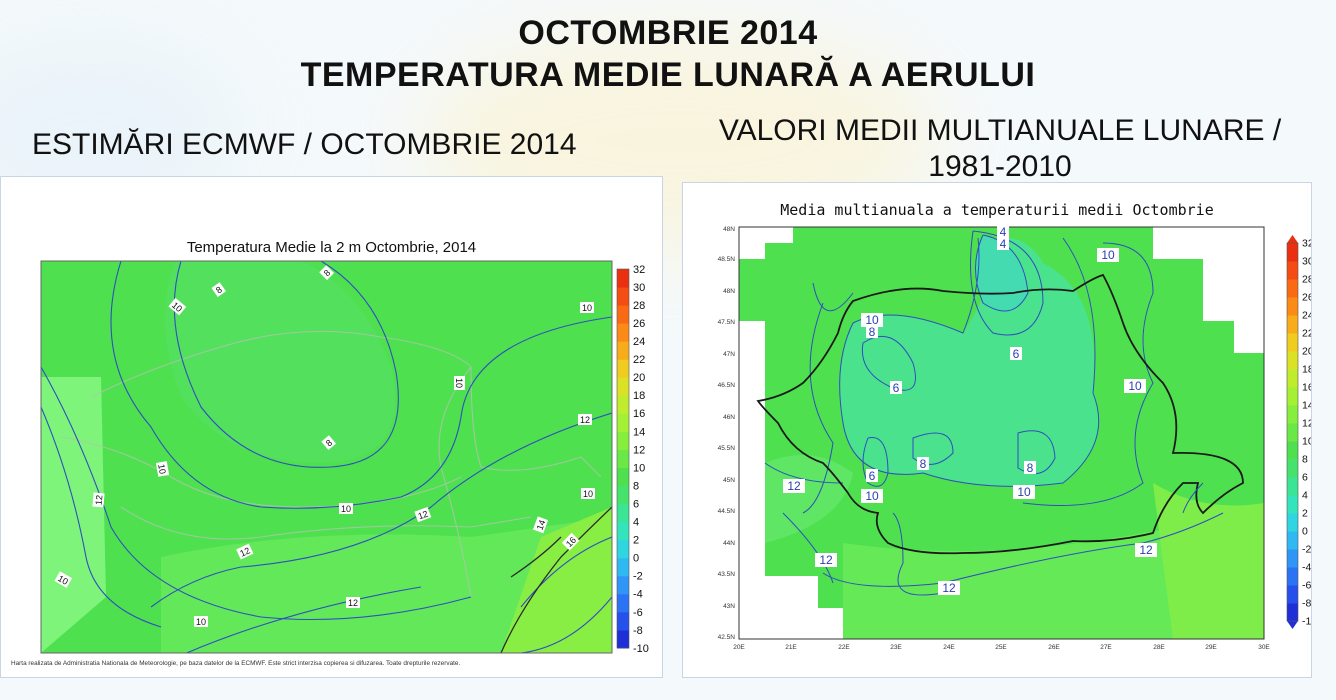 The height and width of the screenshot is (700, 1336). Describe the element at coordinates (1292, 239) in the screenshot. I see `colorbar-arrow-up` at that location.